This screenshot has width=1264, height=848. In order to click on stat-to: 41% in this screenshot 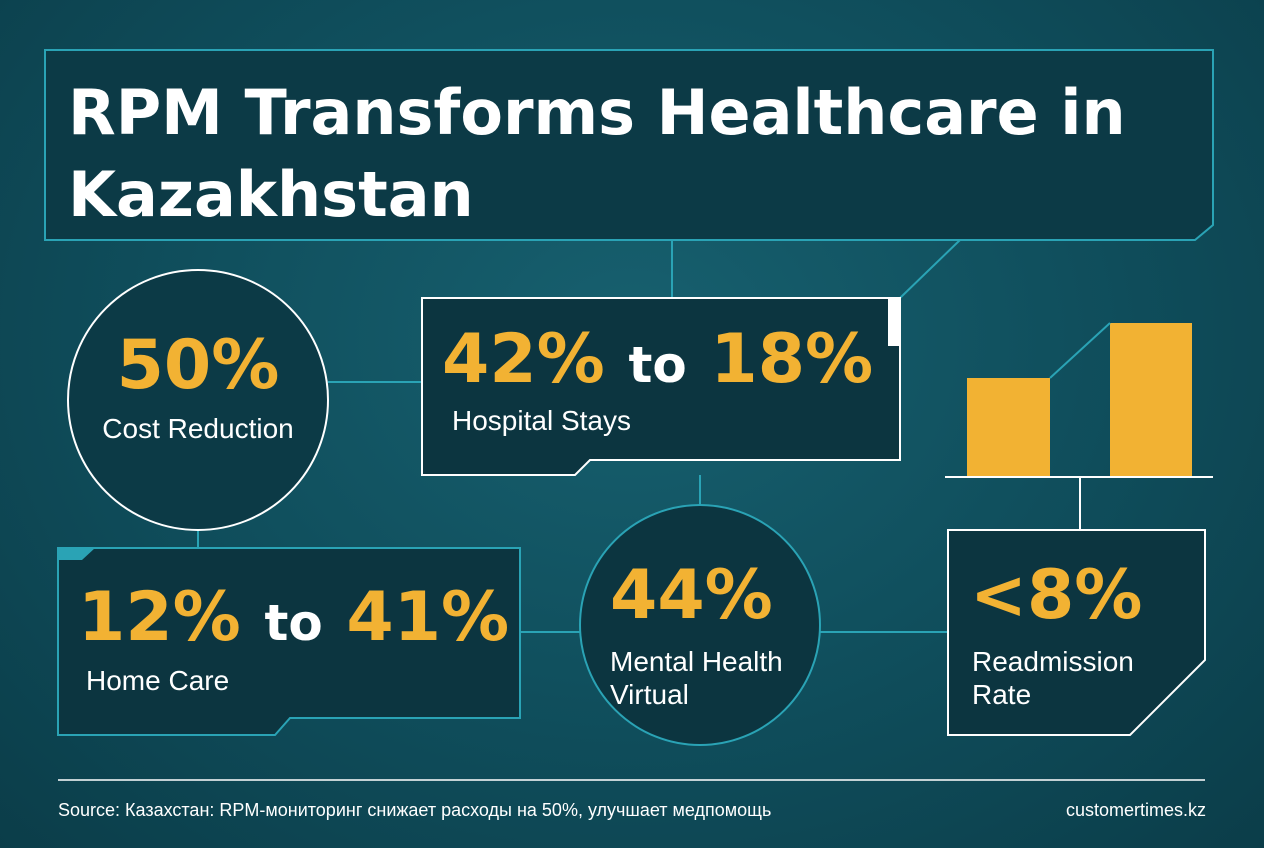, I will do `click(428, 617)`.